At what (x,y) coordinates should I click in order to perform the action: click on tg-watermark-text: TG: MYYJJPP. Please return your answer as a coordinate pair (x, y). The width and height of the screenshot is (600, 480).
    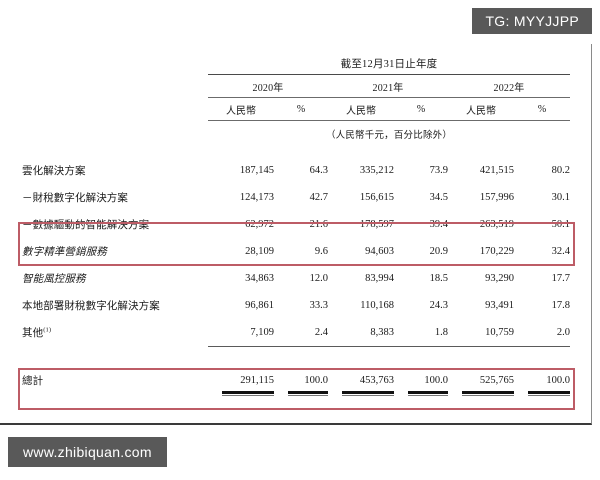
    Looking at the image, I should click on (532, 21).